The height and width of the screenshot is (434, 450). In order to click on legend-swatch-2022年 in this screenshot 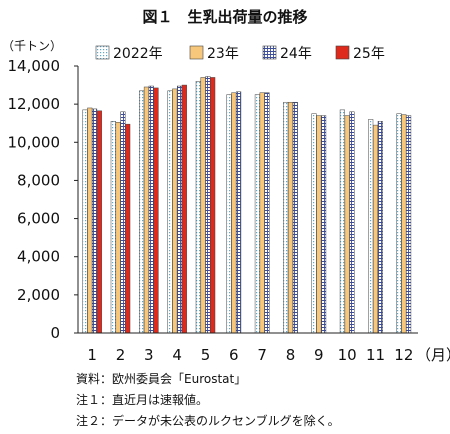, I will do `click(102, 52)`.